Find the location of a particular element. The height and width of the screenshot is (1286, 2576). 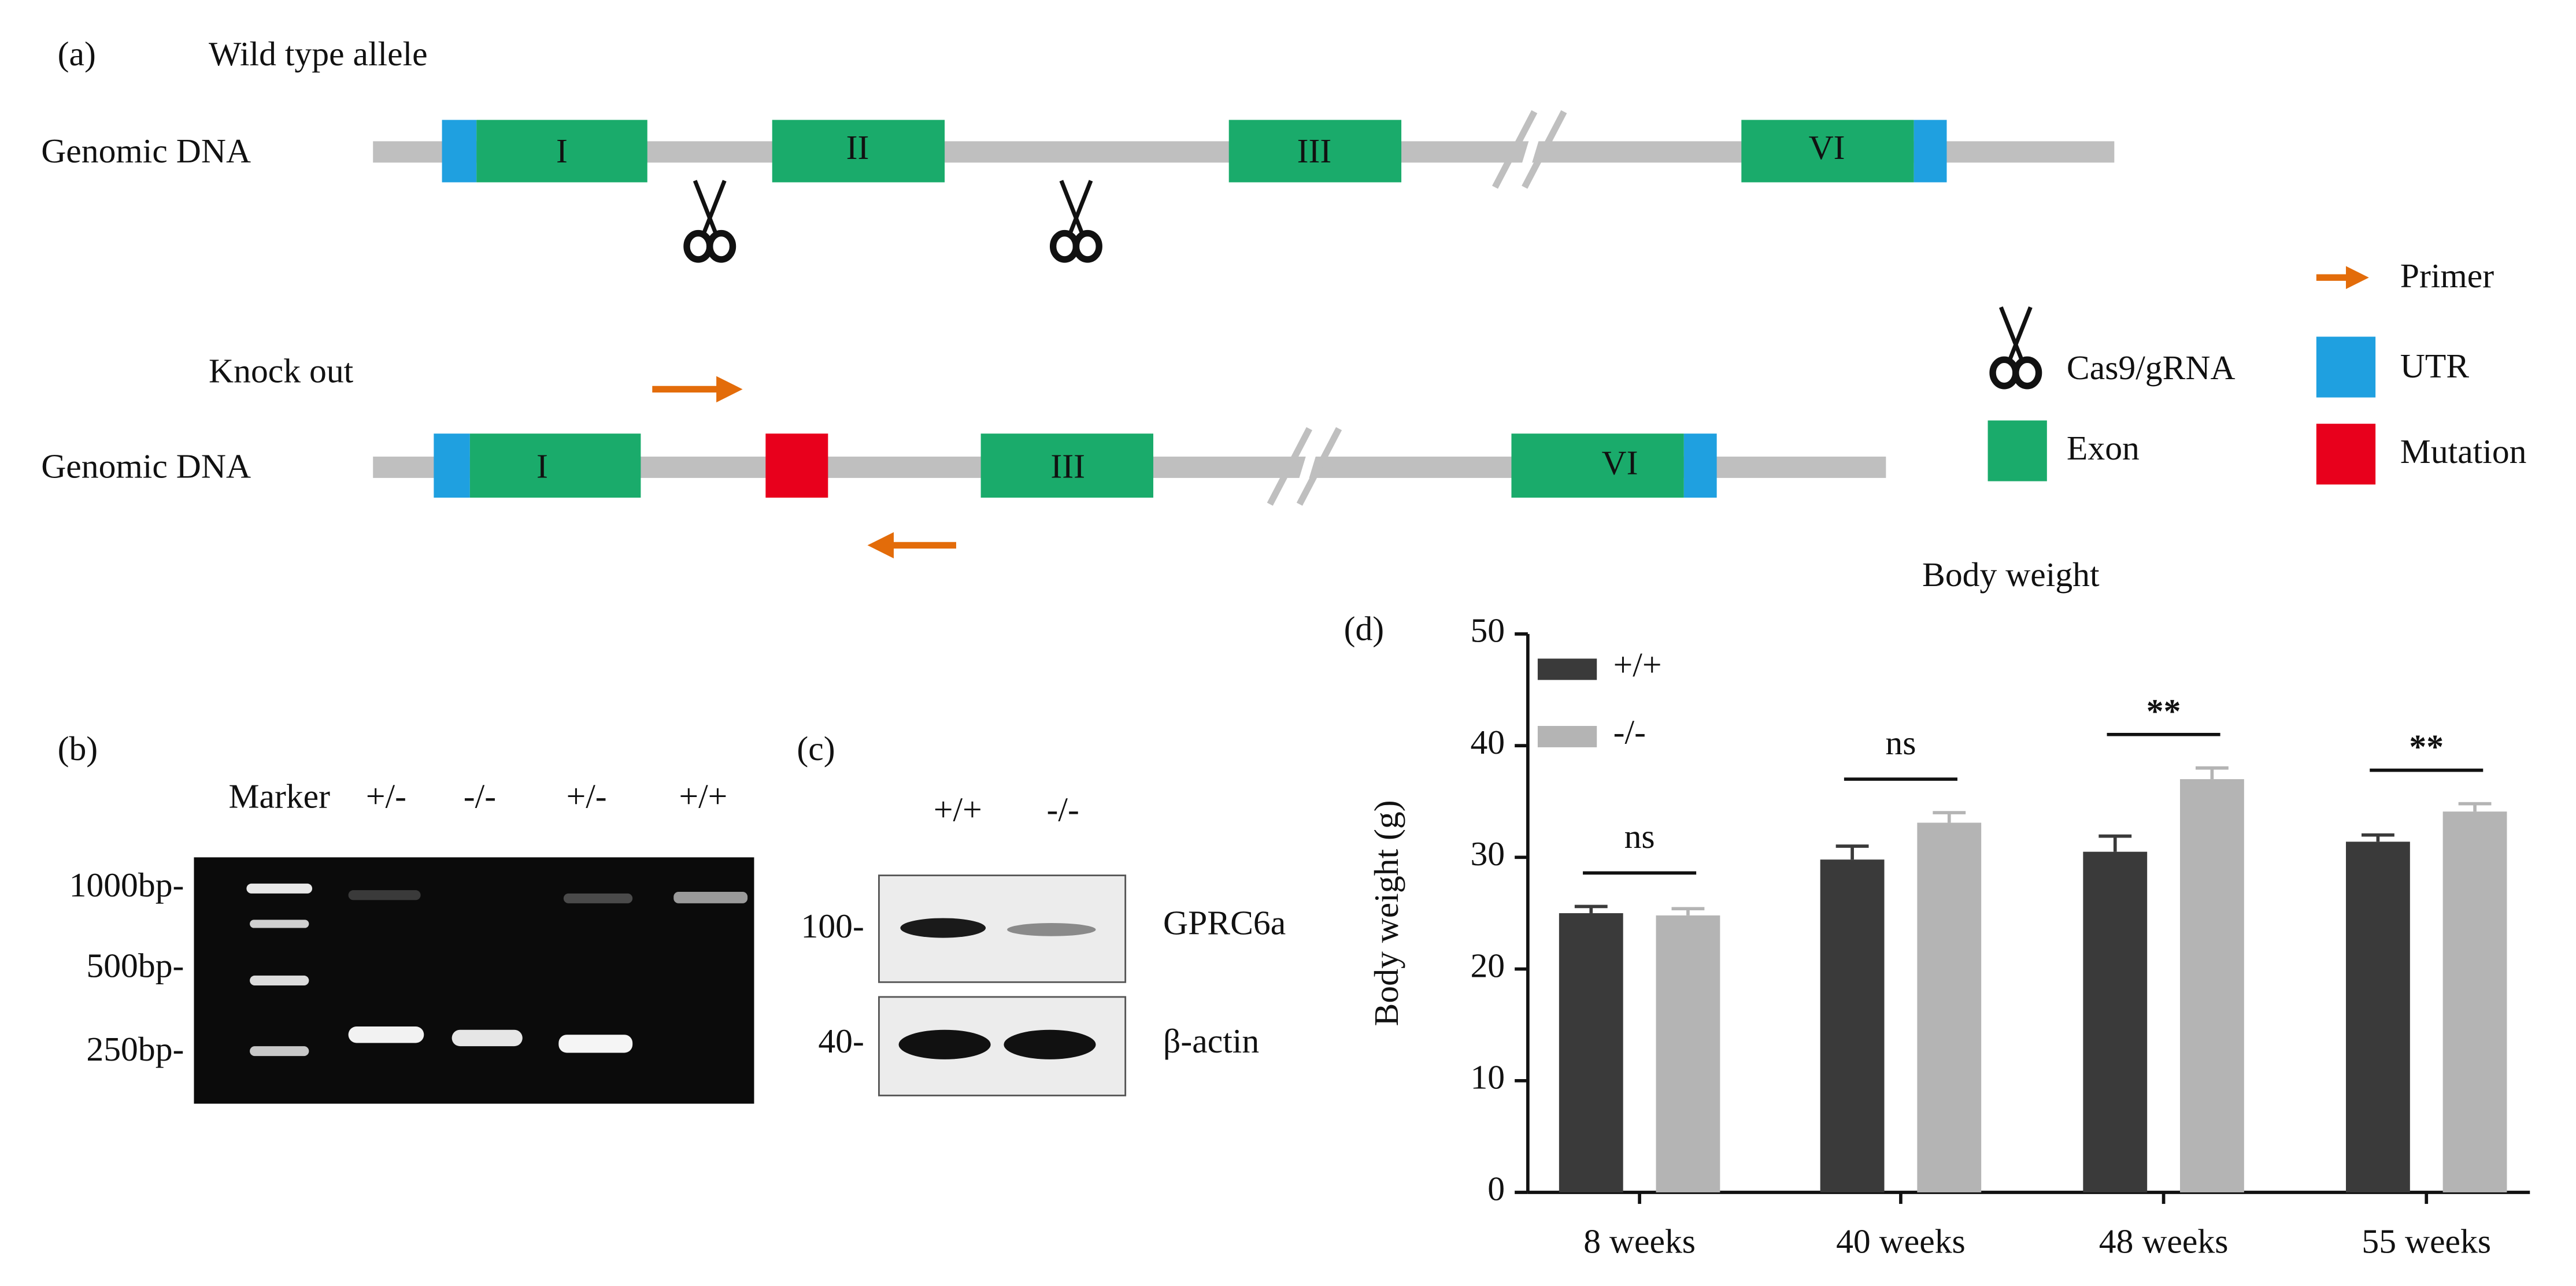

mutation is located at coordinates (796, 466).